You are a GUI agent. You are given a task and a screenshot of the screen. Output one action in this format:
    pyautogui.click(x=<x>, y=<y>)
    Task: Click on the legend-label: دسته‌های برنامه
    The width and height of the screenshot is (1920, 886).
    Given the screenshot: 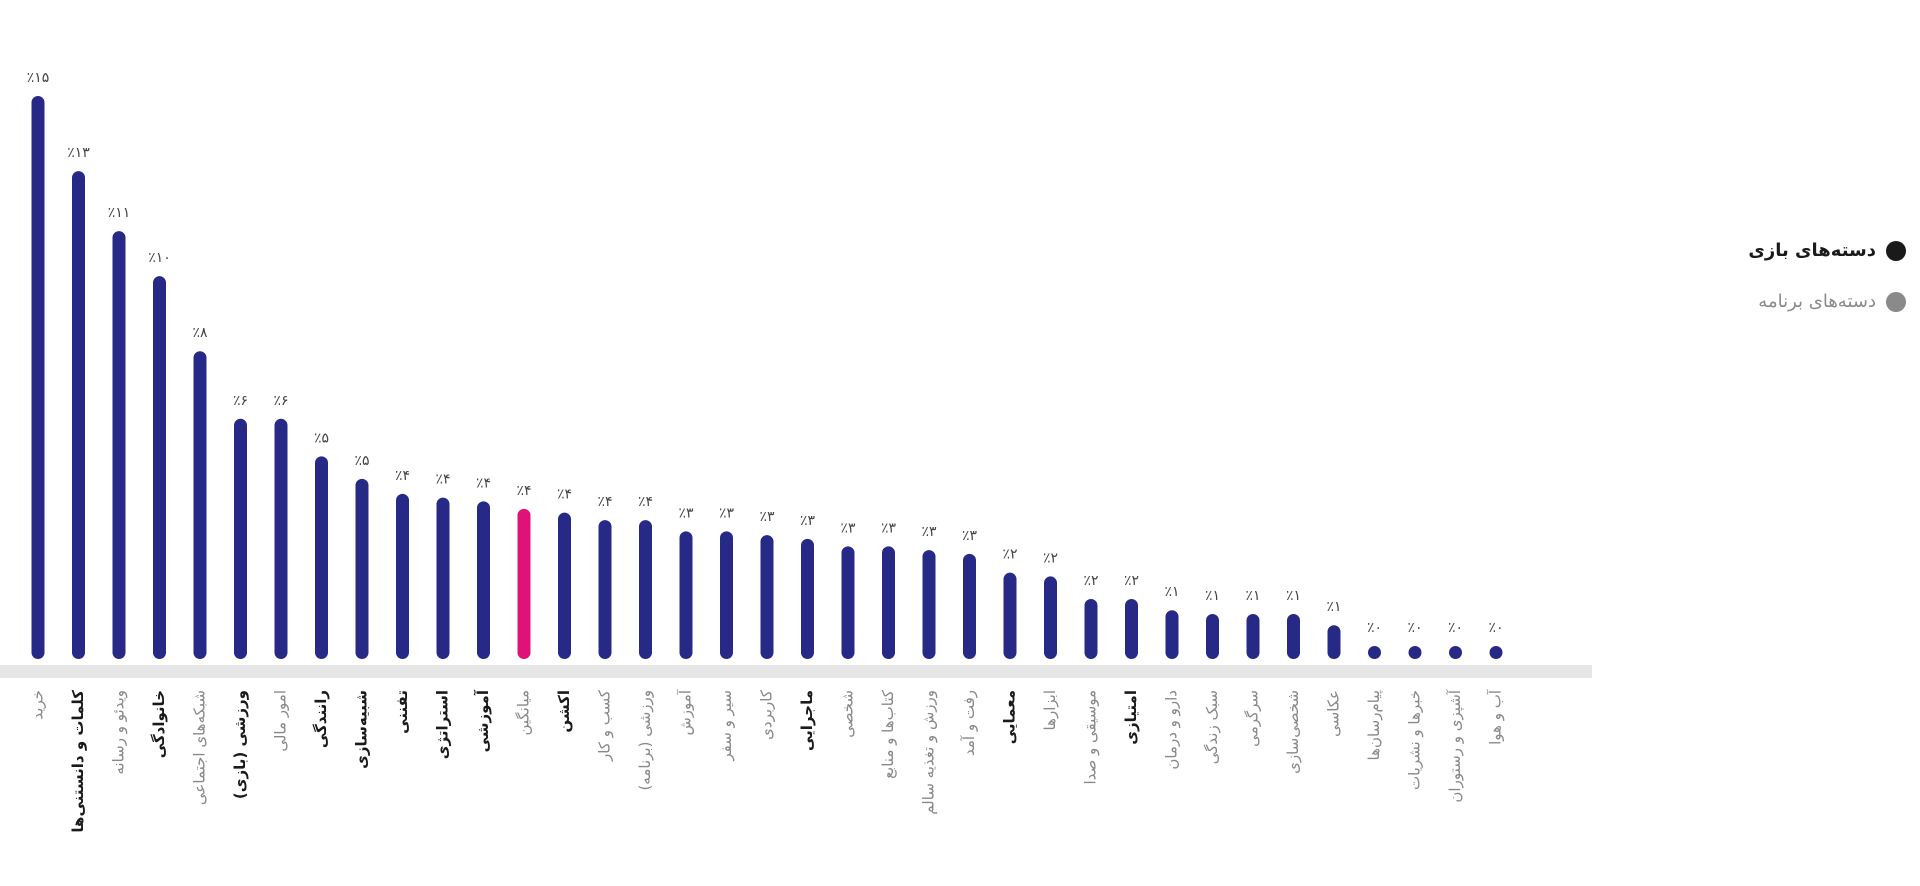 What is the action you would take?
    pyautogui.click(x=1817, y=301)
    